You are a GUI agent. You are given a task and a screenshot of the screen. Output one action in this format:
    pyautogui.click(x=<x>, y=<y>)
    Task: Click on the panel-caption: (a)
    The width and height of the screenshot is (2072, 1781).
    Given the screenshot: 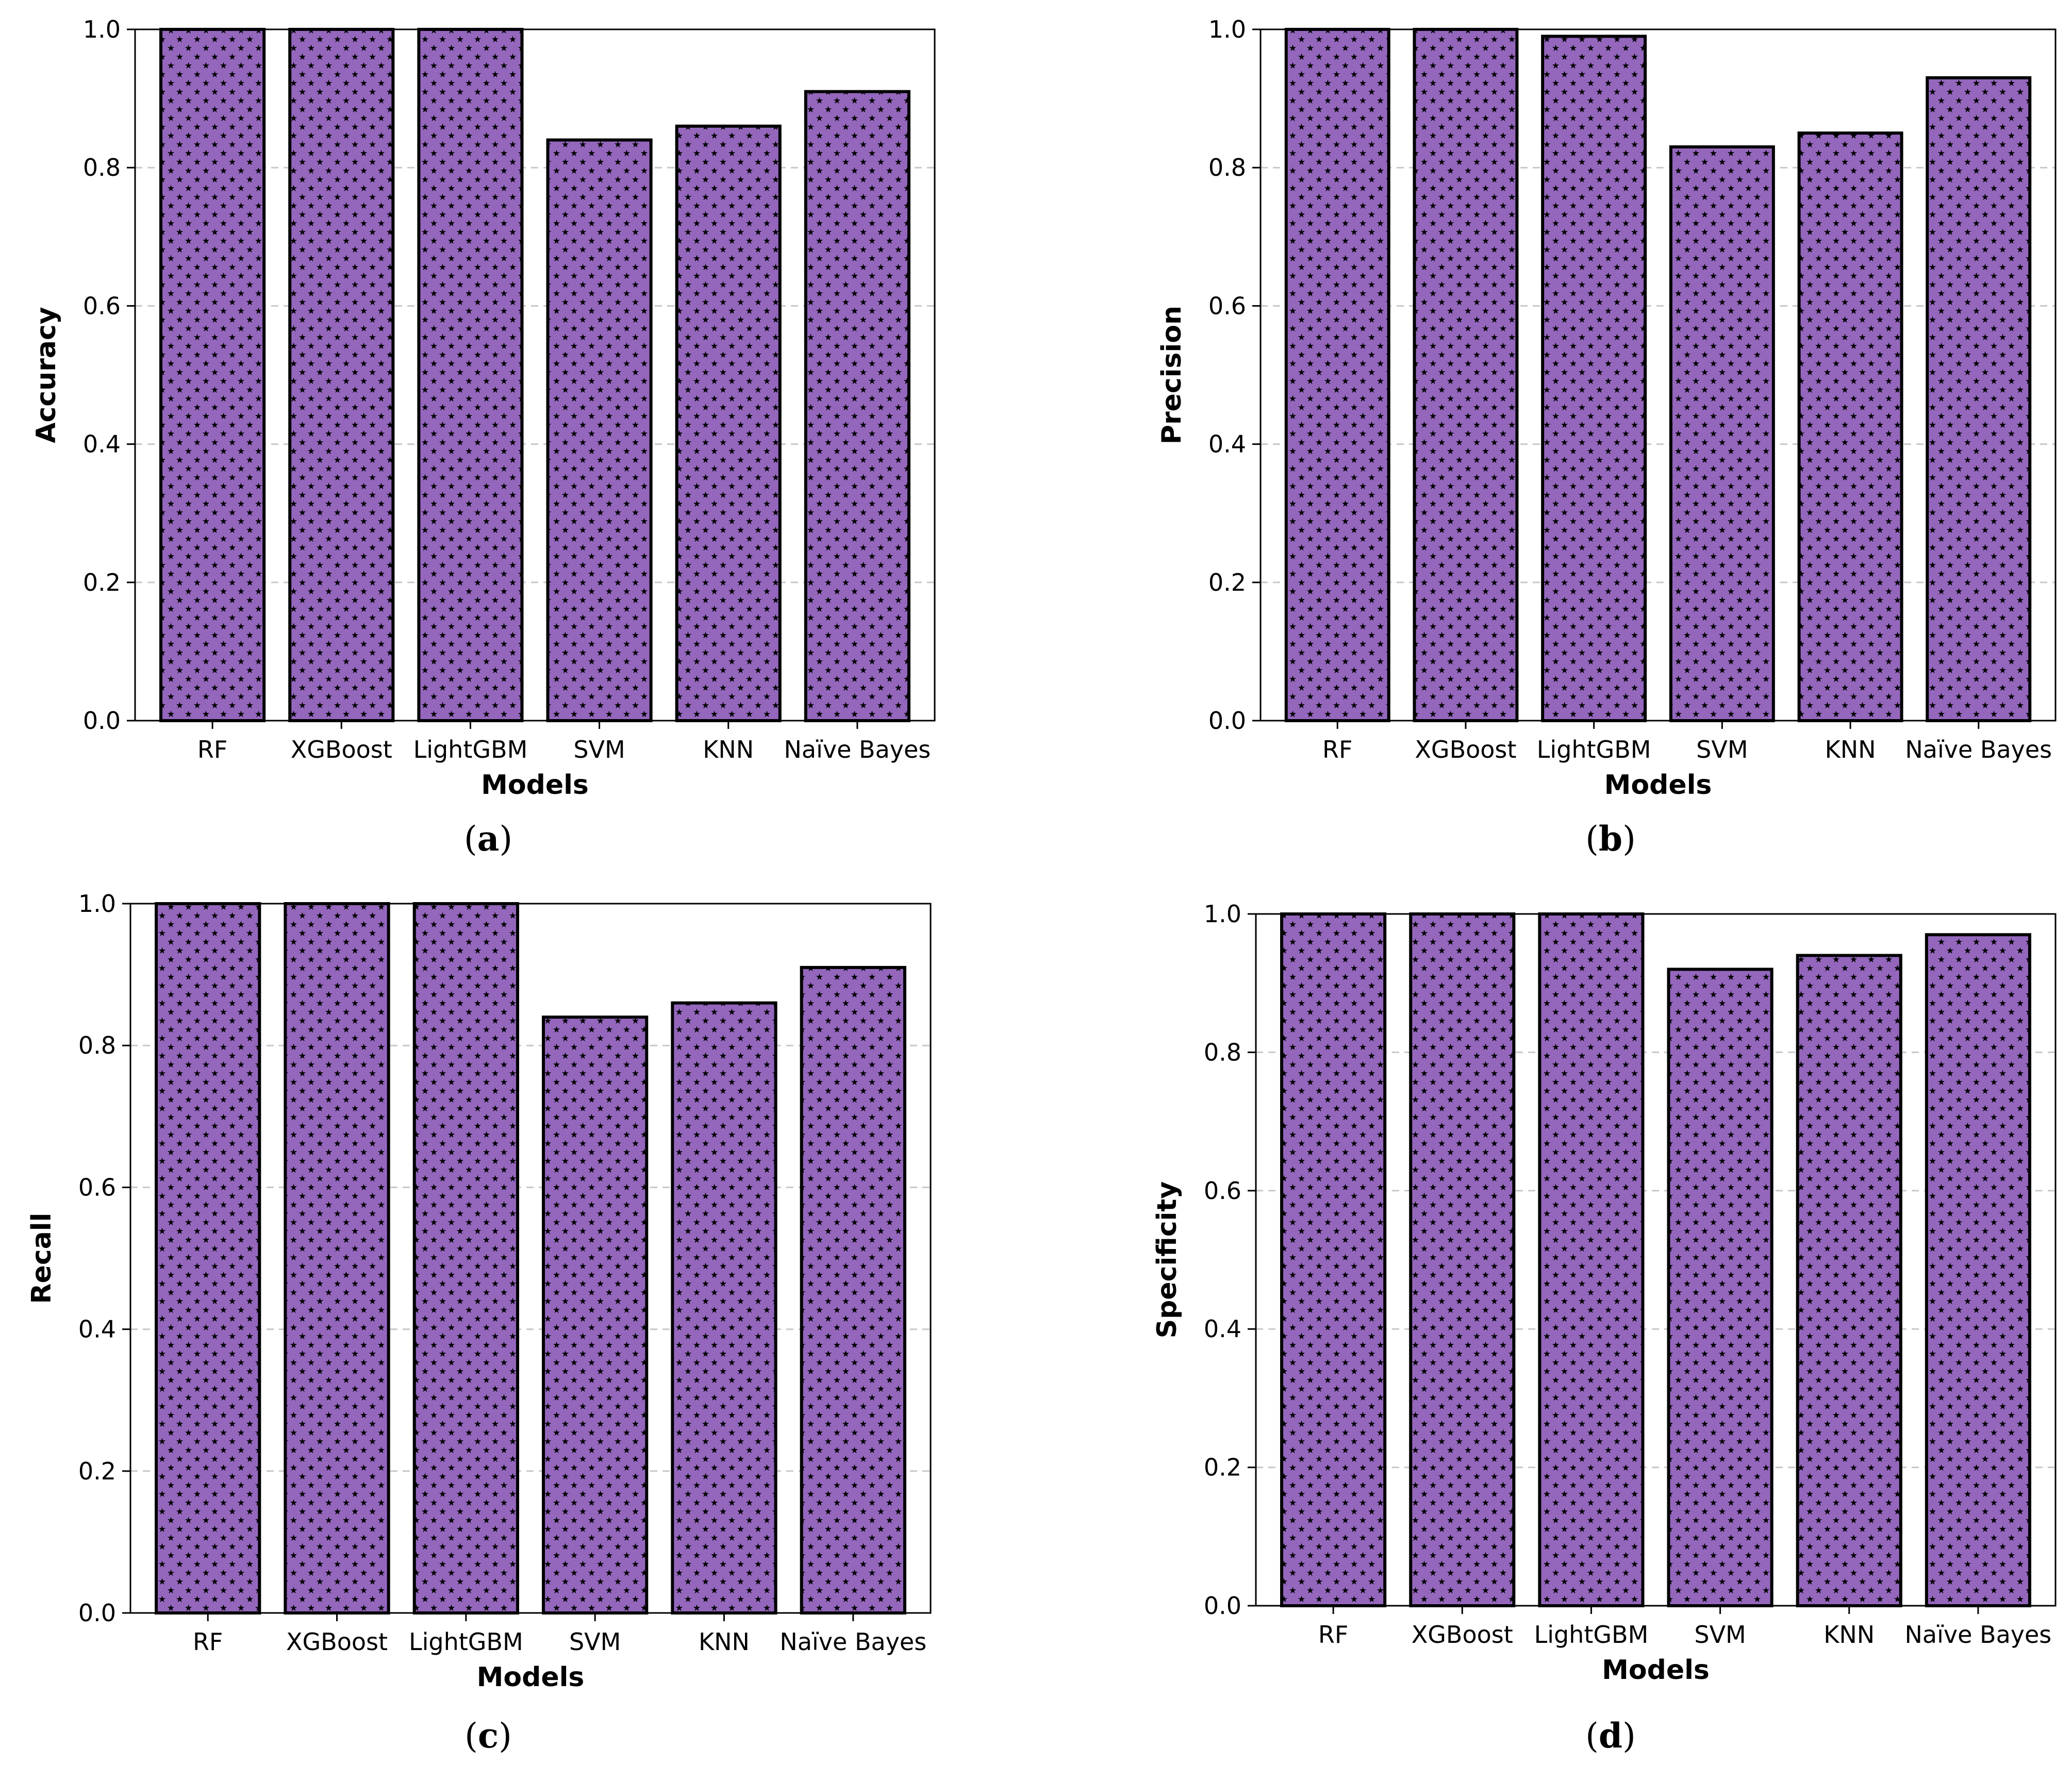 What is the action you would take?
    pyautogui.click(x=488, y=839)
    